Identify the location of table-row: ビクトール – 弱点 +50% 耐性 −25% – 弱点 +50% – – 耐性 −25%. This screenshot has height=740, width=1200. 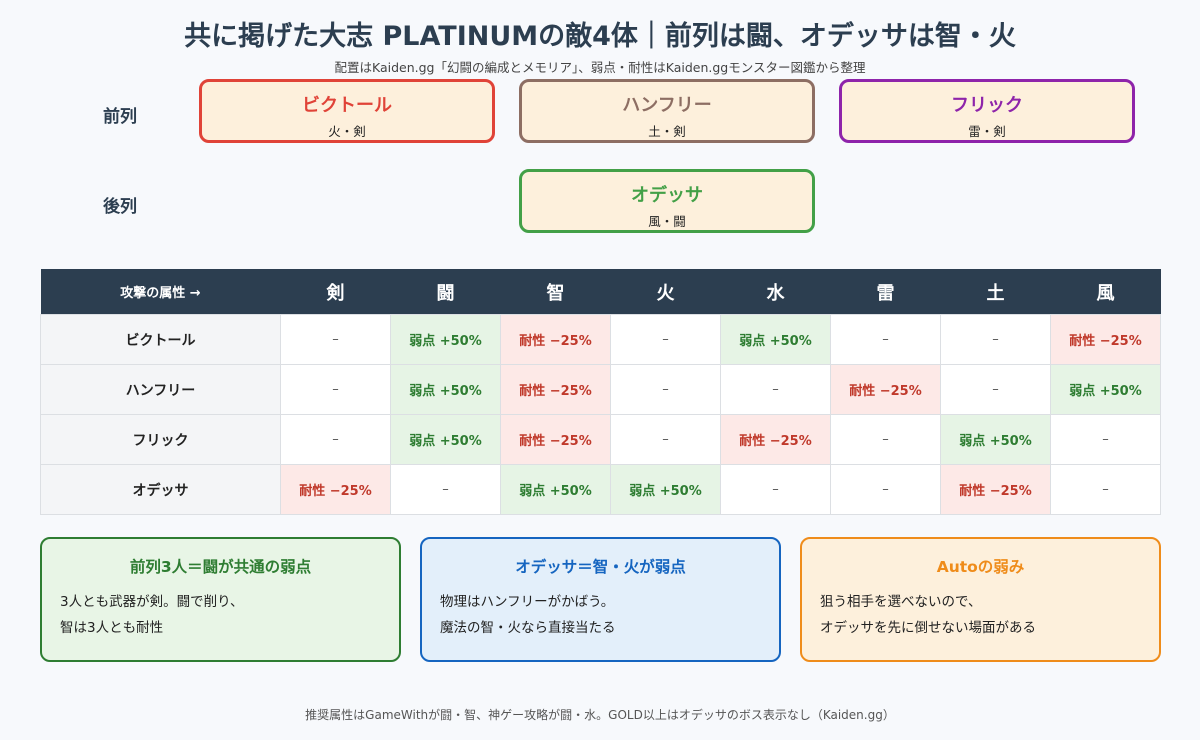
(600, 339).